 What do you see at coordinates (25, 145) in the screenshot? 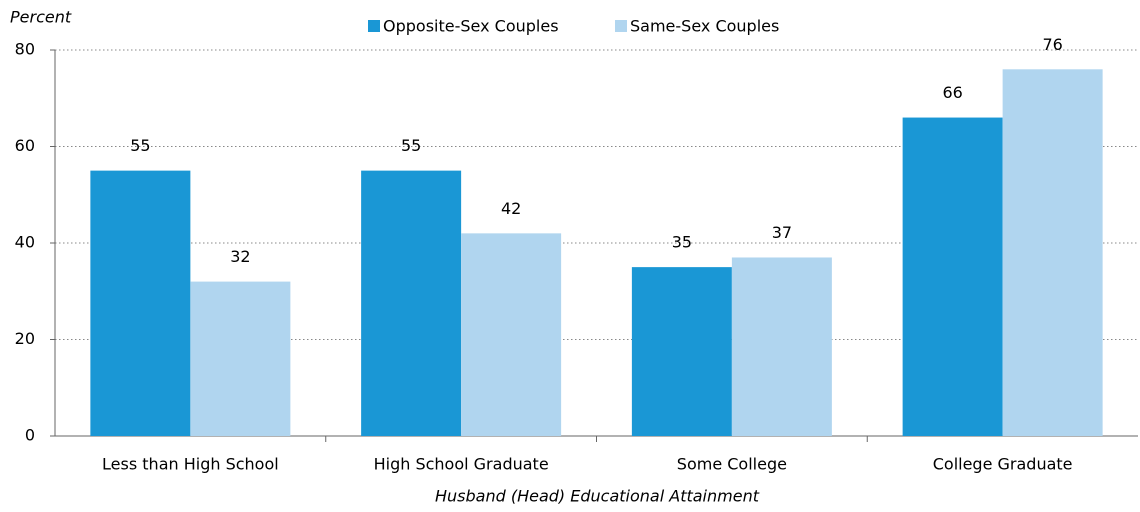
I see `y-tick-label: 60` at bounding box center [25, 145].